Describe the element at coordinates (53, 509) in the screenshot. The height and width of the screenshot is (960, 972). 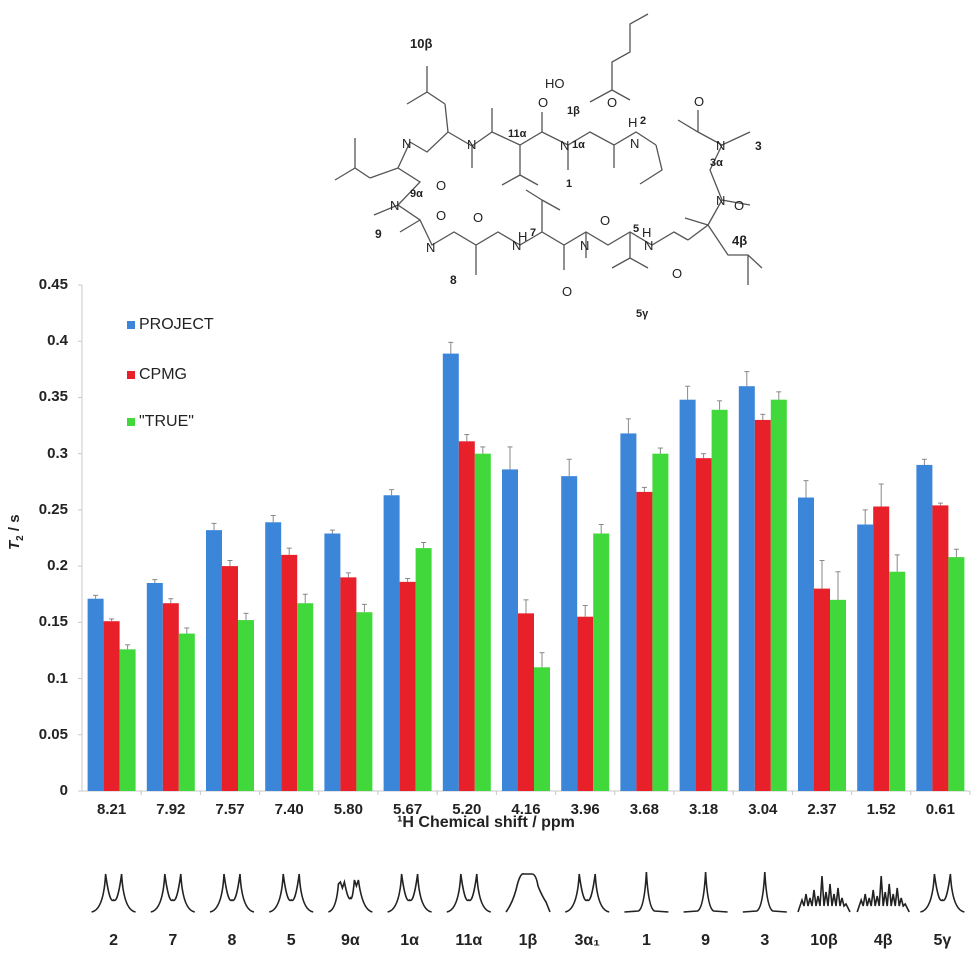
I see `y-tick-label: 0.25` at that location.